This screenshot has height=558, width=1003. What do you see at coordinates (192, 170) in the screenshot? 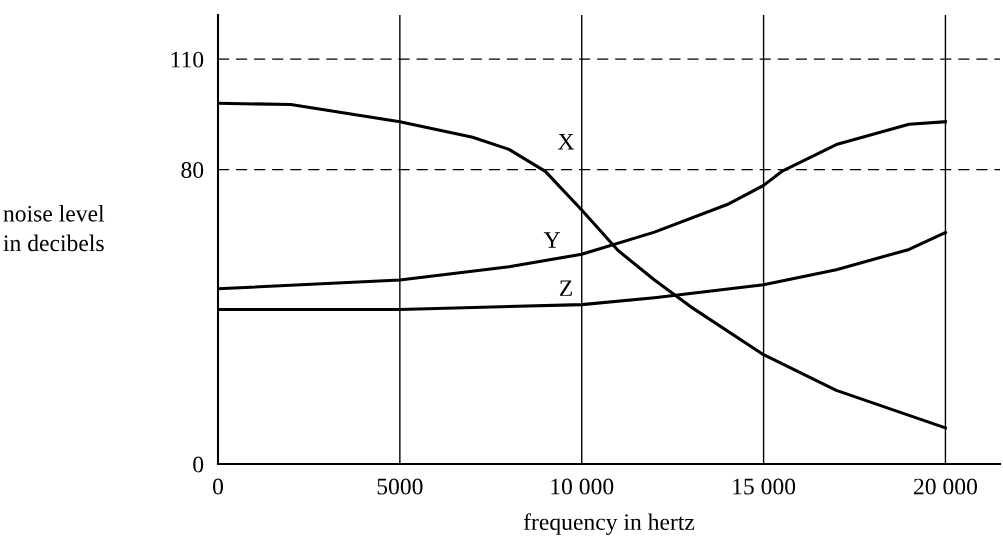
I see `y-tick-label: 80` at bounding box center [192, 170].